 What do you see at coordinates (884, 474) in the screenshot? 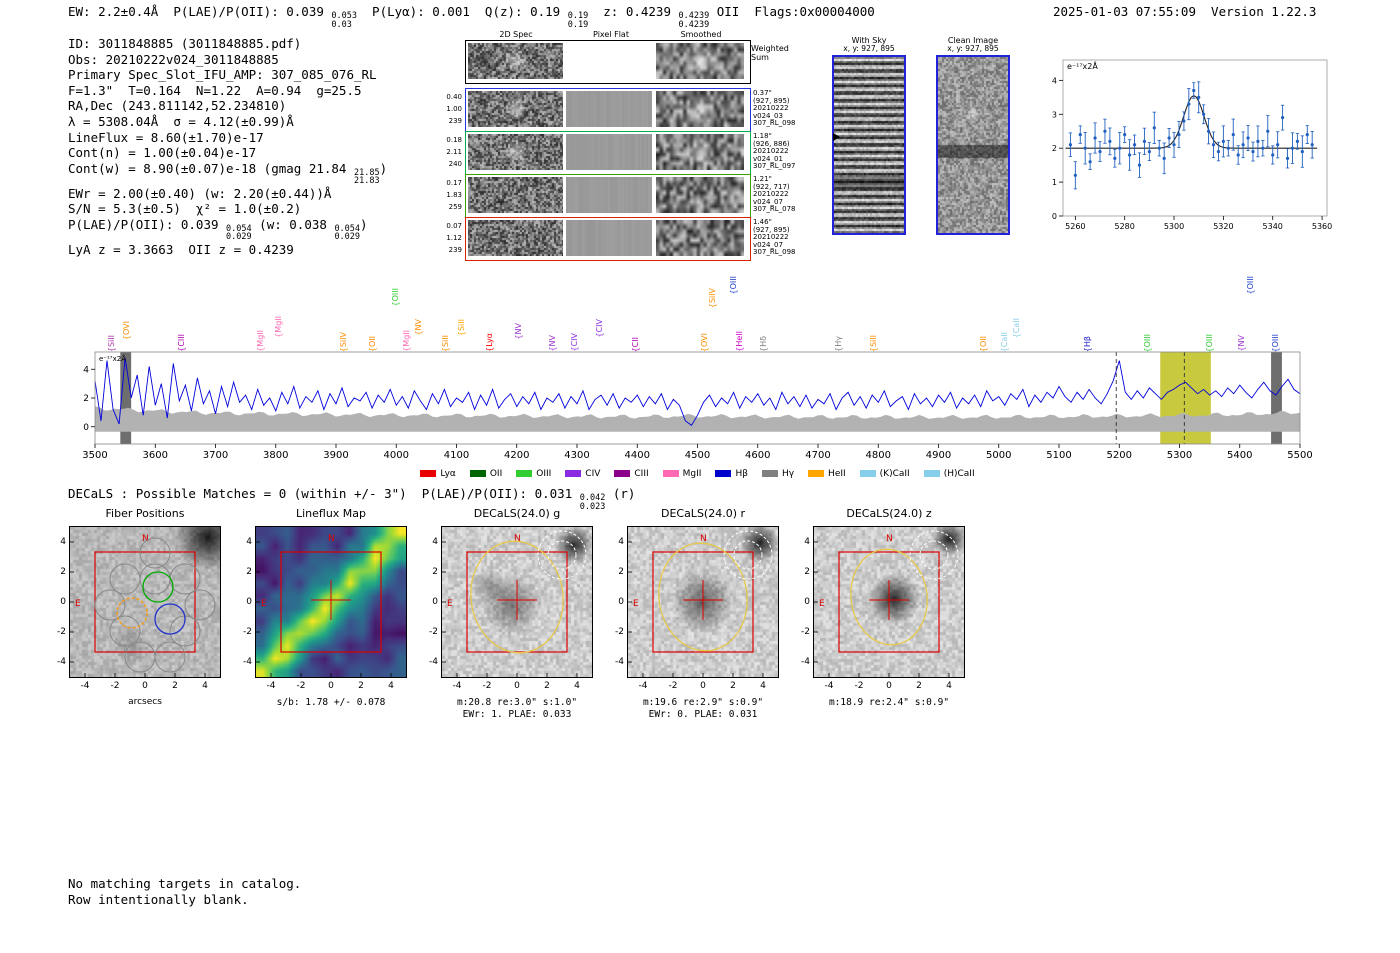
I see `legend-item: (K)CaII` at bounding box center [884, 474].